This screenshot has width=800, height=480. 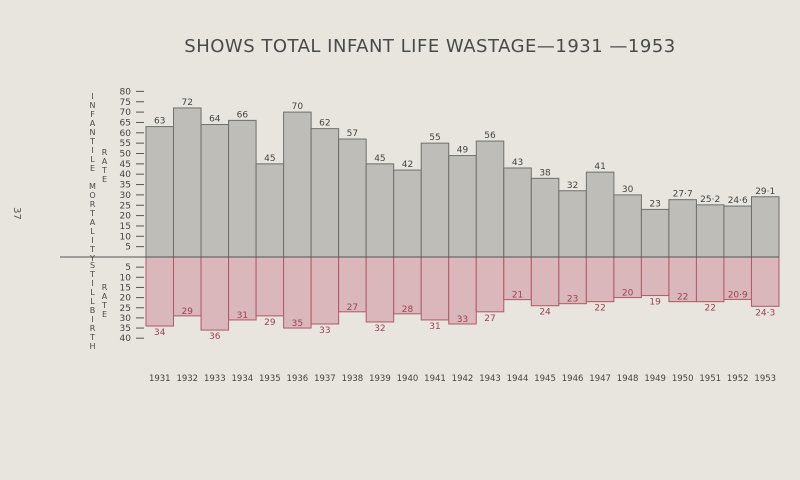 What do you see at coordinates (298, 107) in the screenshot?
I see `infant-mortality-value-label: 70` at bounding box center [298, 107].